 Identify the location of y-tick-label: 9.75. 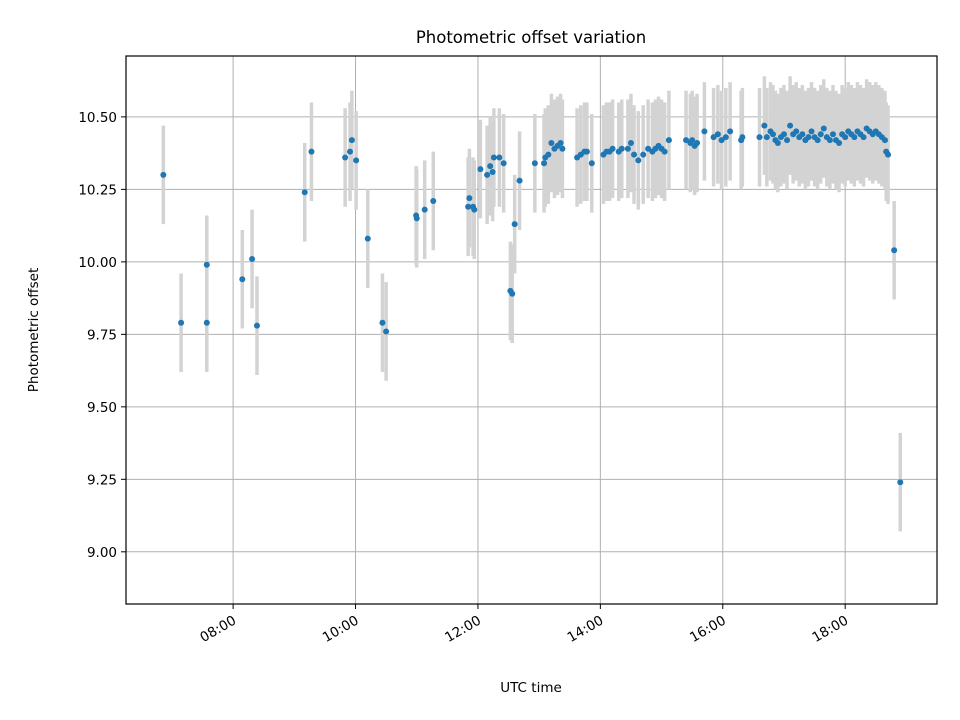
(102, 335).